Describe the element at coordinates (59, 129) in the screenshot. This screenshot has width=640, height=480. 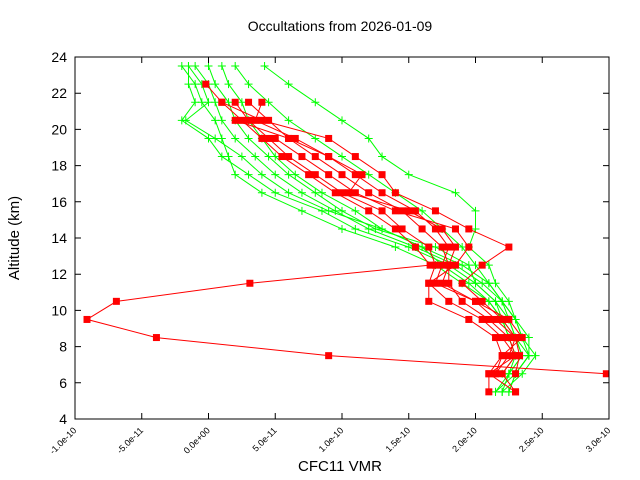
I see `y-tick-label: 20` at that location.